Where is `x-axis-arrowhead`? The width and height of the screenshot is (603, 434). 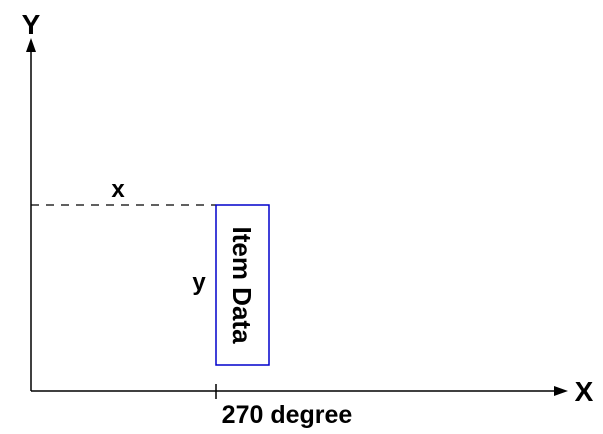 x-axis-arrowhead is located at coordinates (561, 391).